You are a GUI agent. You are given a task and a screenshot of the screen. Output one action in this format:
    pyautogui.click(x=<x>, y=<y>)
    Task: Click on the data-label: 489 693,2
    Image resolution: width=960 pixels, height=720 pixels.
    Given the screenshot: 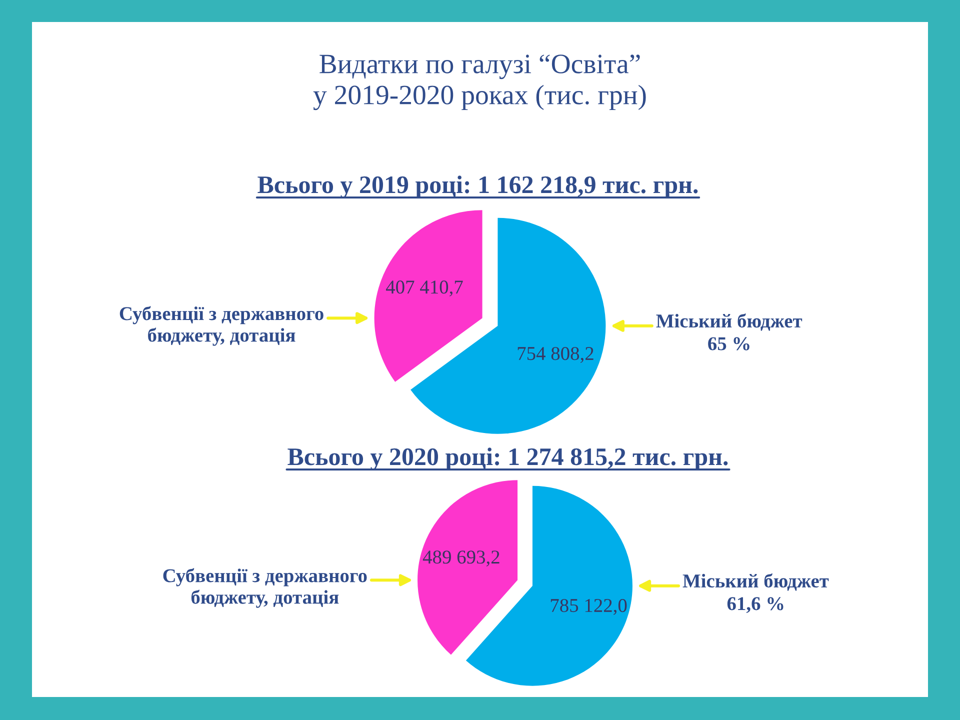 What is the action you would take?
    pyautogui.click(x=461, y=558)
    